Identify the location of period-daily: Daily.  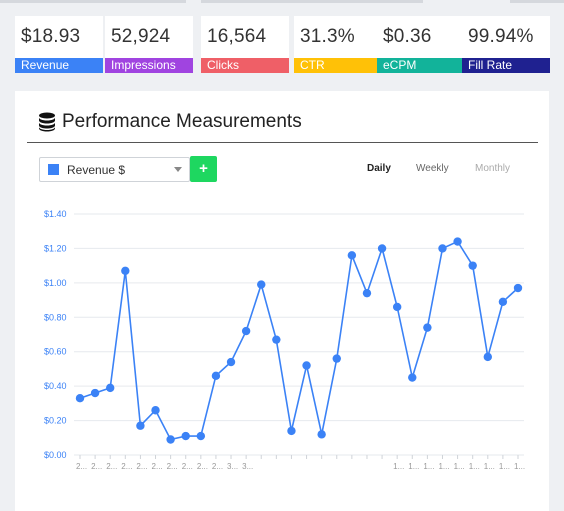
(379, 168).